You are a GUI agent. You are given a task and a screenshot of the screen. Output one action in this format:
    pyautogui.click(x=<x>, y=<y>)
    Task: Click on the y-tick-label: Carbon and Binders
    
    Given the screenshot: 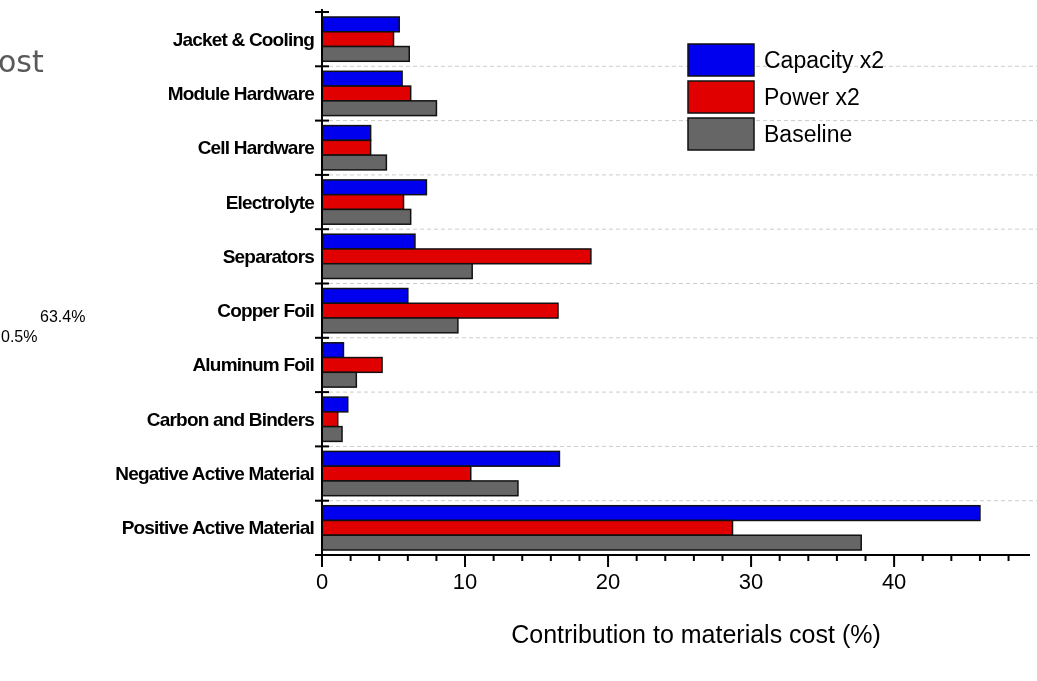 What is the action you would take?
    pyautogui.click(x=230, y=419)
    